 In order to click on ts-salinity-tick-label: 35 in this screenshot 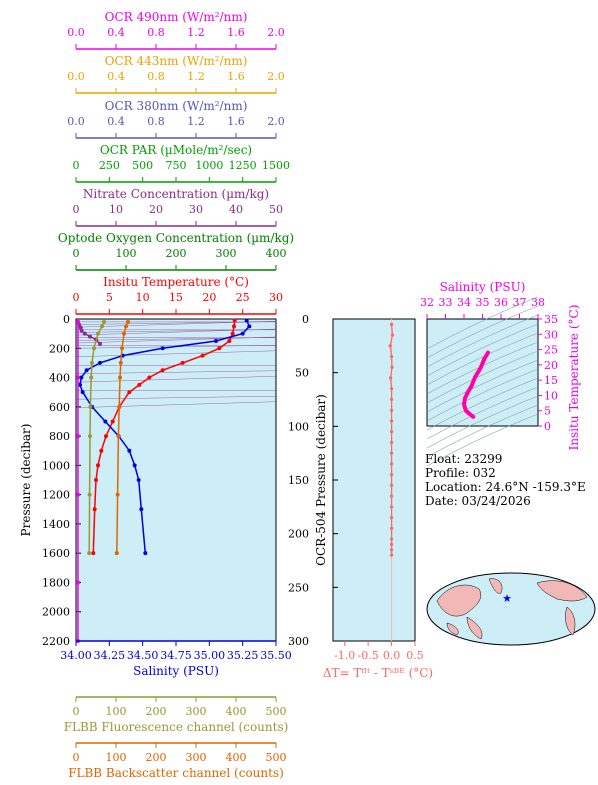, I will do `click(483, 302)`.